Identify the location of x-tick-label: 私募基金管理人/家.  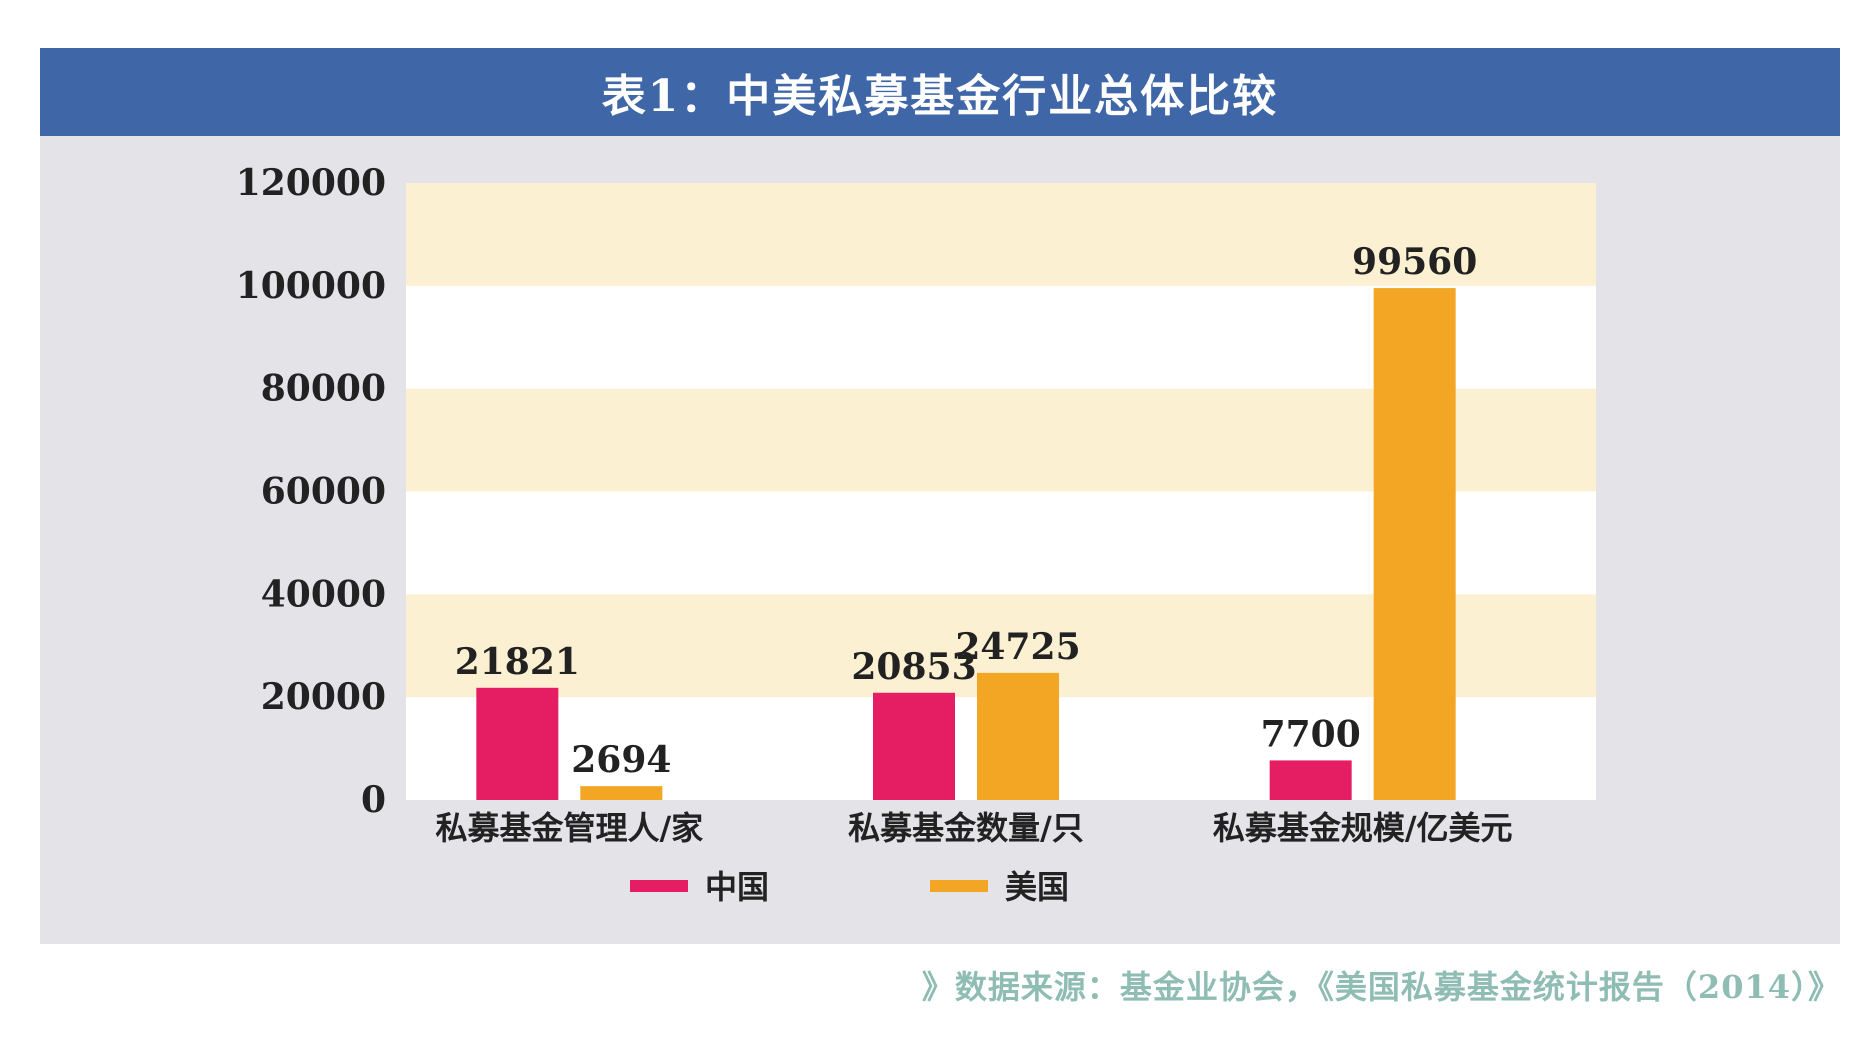
(569, 828).